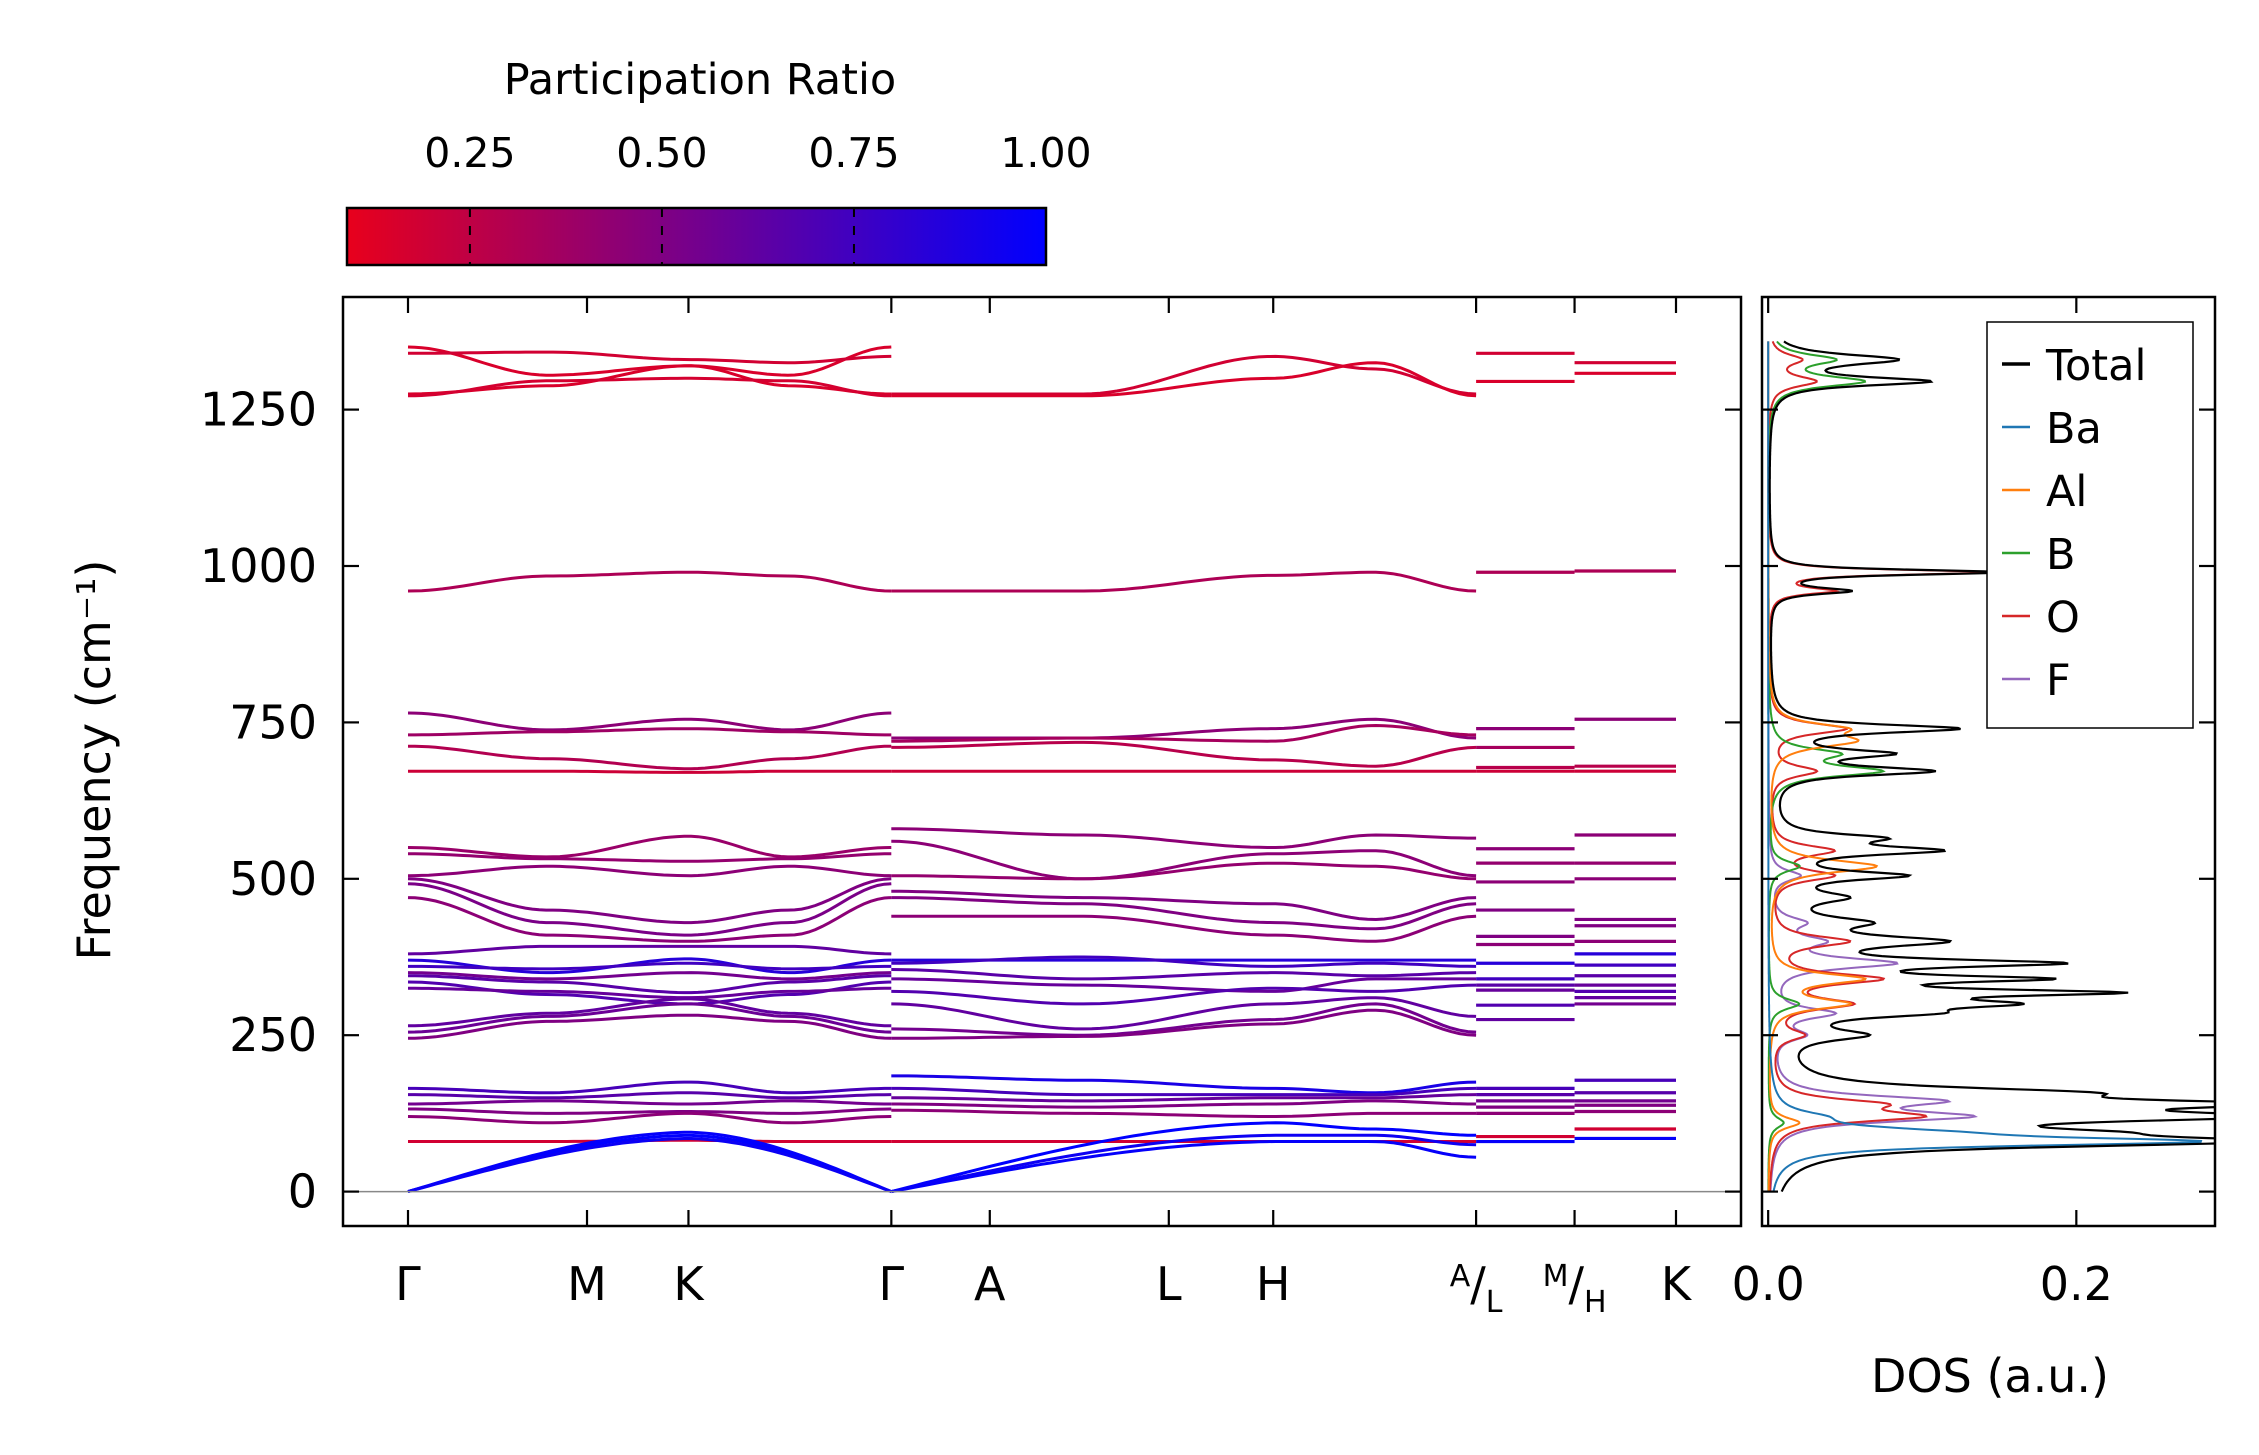 Image resolution: width=2259 pixels, height=1455 pixels. I want to click on y-tick-label: 1250, so click(258, 410).